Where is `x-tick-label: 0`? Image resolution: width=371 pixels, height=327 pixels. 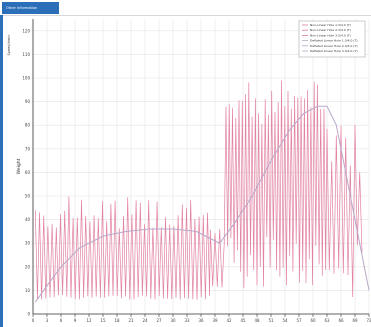 x-tick-label: 0 is located at coordinates (33, 320).